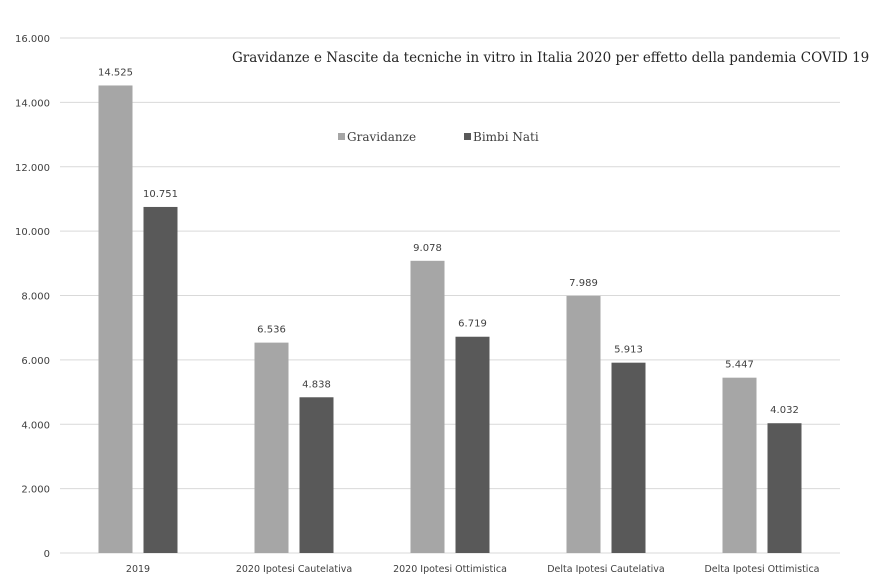  Describe the element at coordinates (381, 137) in the screenshot. I see `legend-label: Gravidanze` at that location.